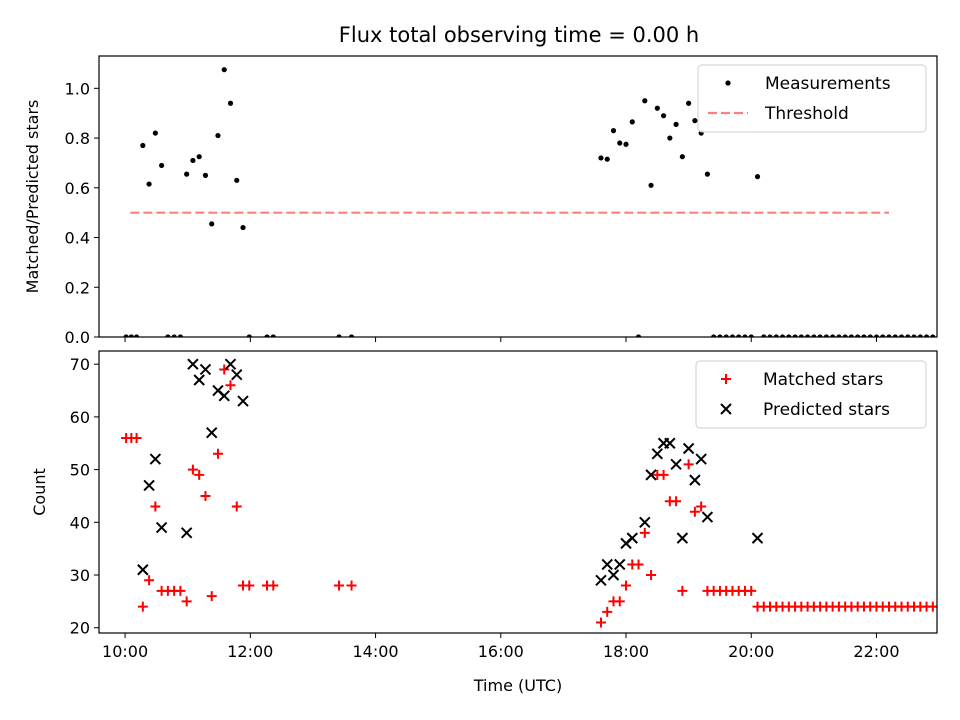 The image size is (960, 720). I want to click on y-tick-label: 1.0, so click(77, 88).